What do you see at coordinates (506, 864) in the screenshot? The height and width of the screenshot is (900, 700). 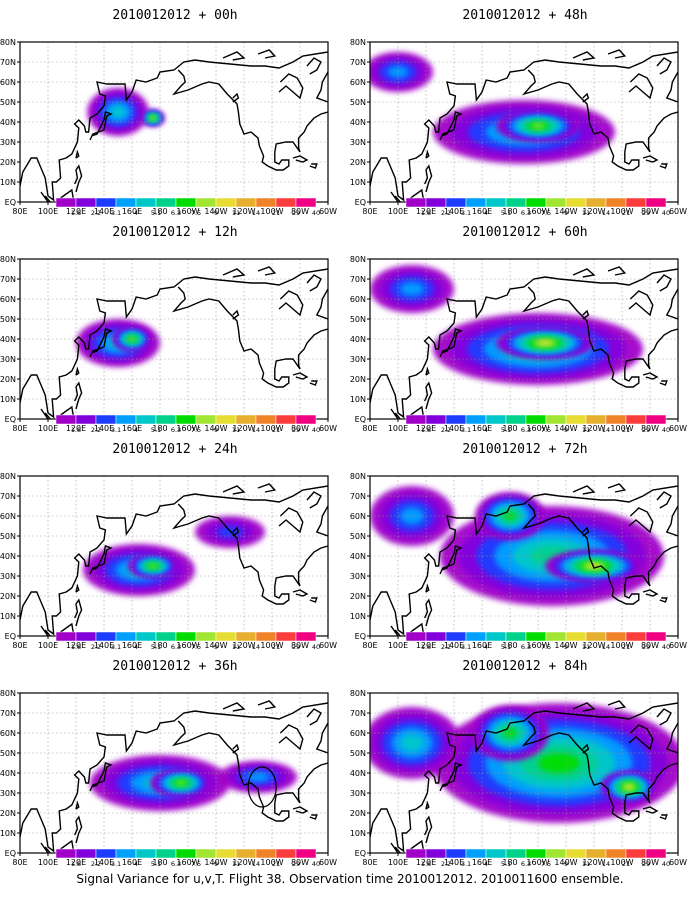 I see `colorbar-label: 5.1` at bounding box center [506, 864].